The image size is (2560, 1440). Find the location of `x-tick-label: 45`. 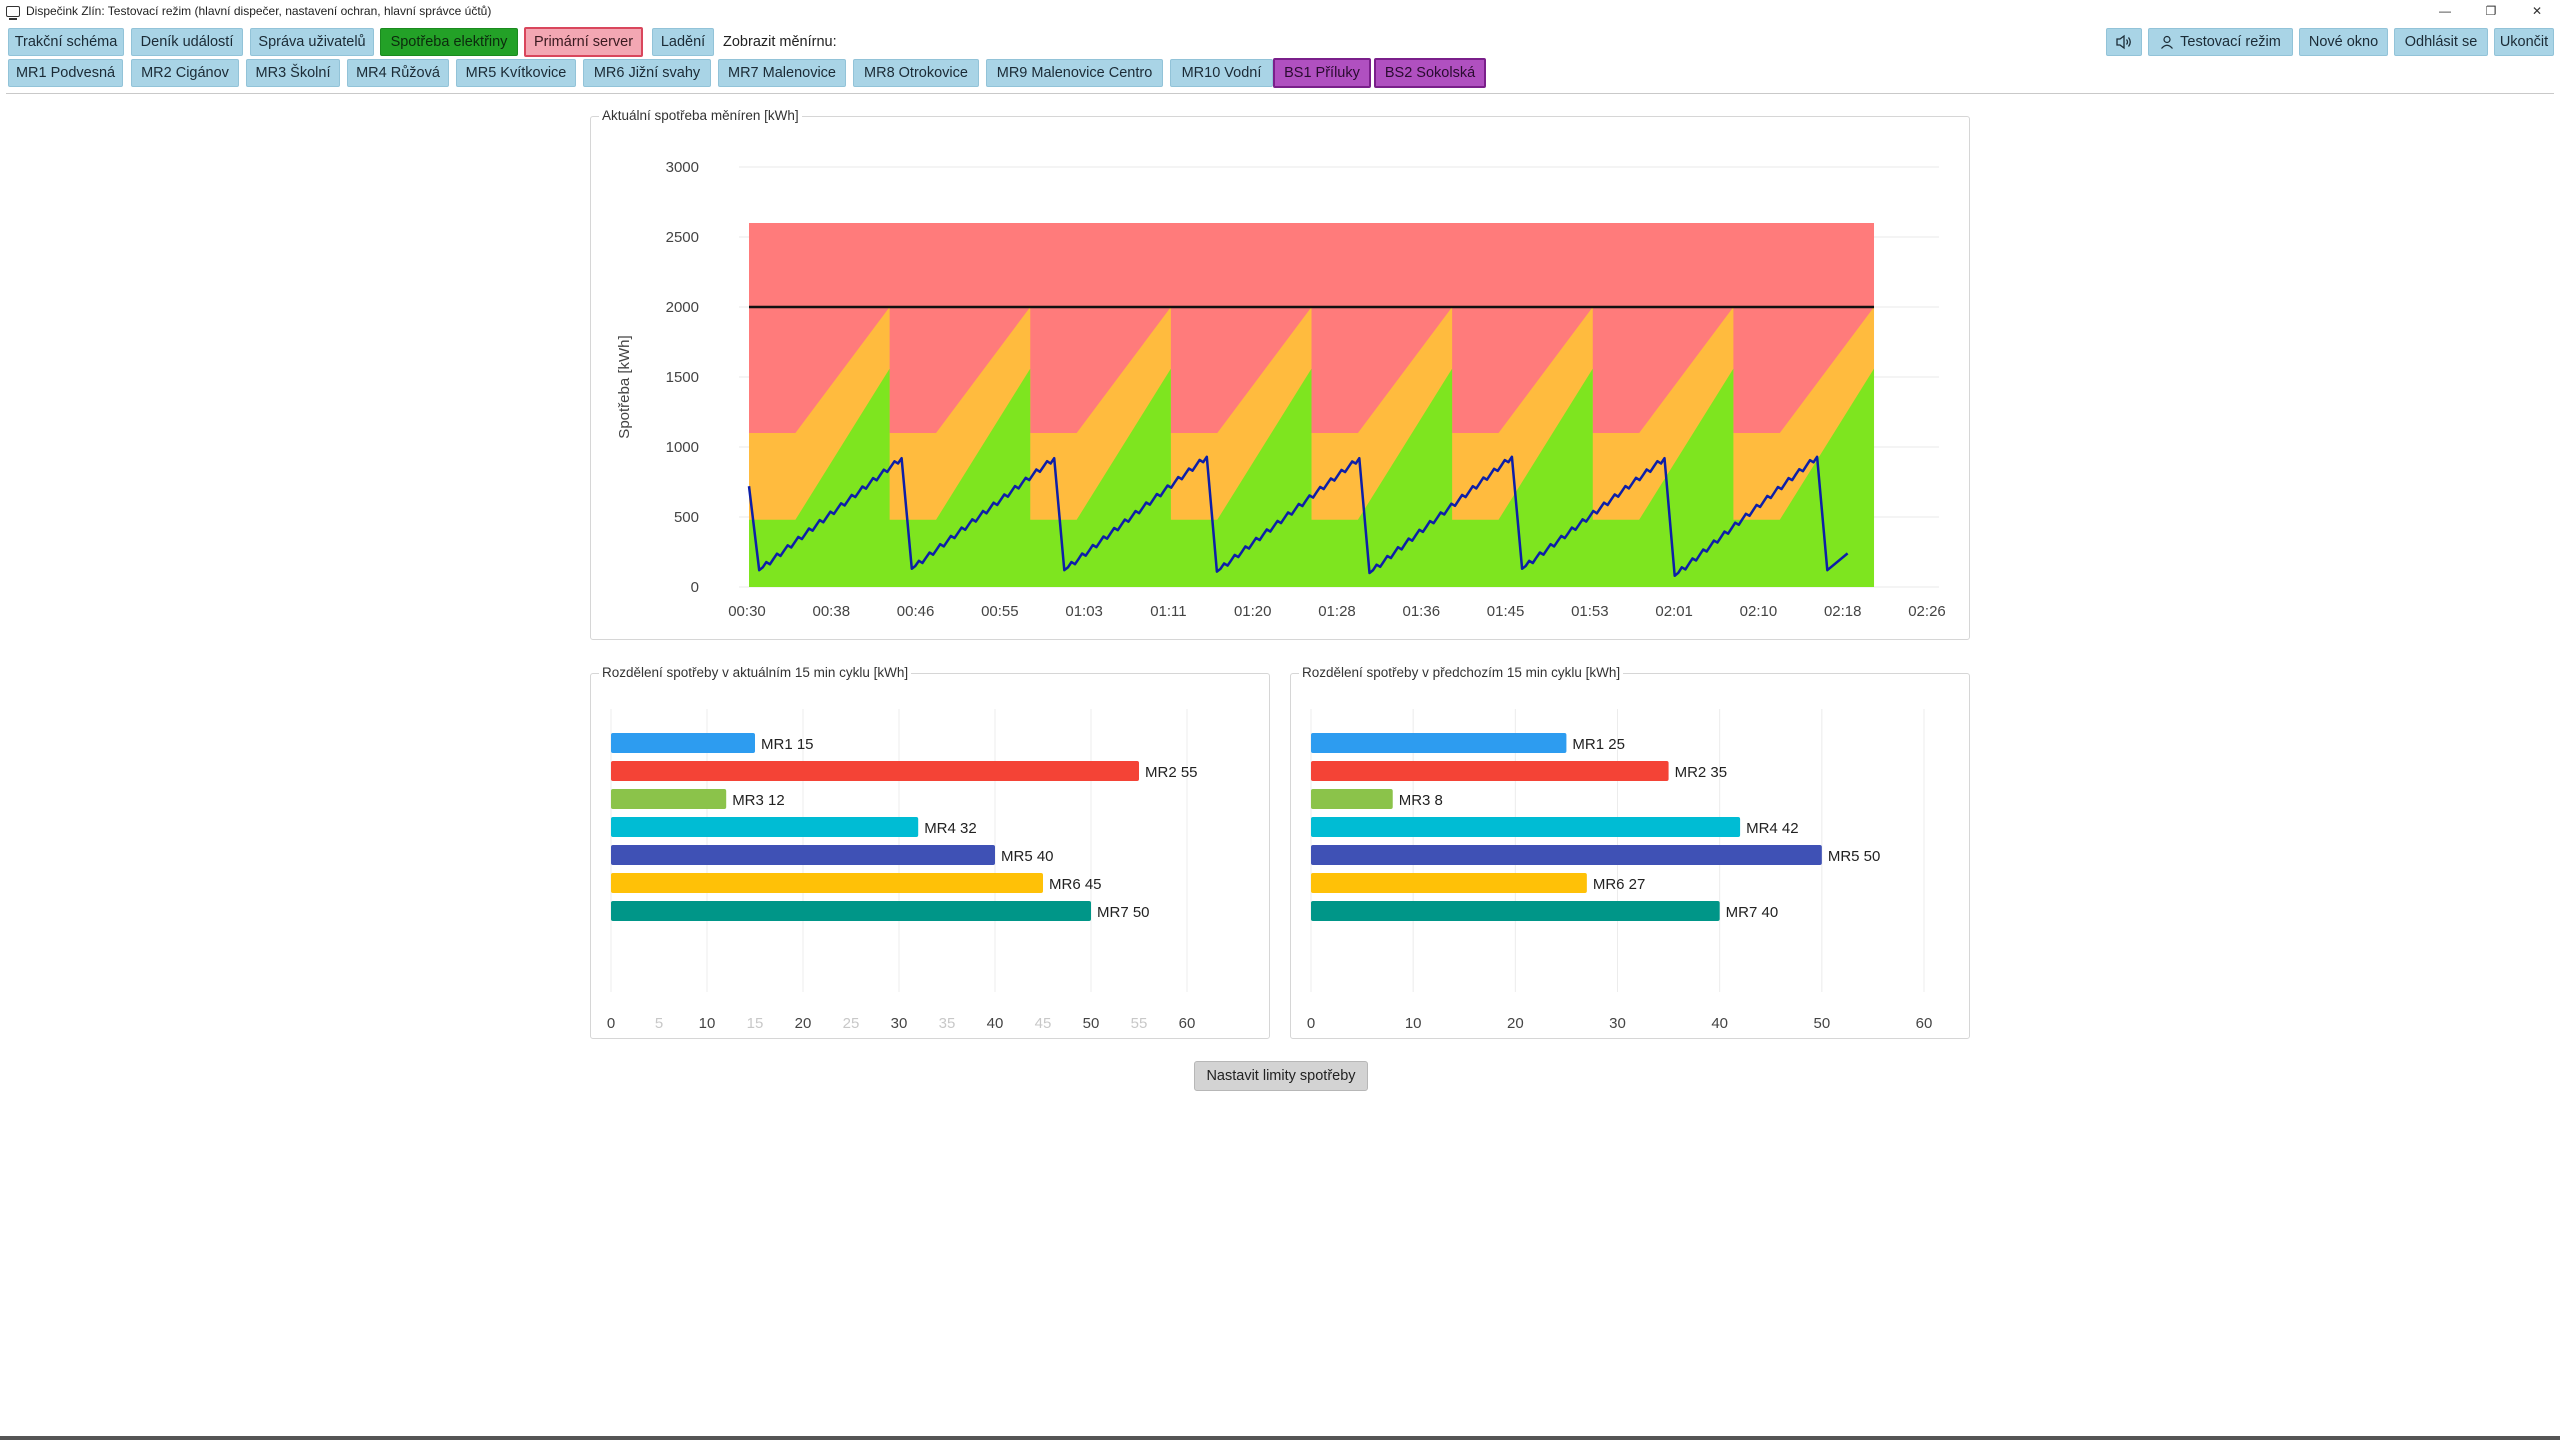

x-tick-label: 45 is located at coordinates (1043, 1023).